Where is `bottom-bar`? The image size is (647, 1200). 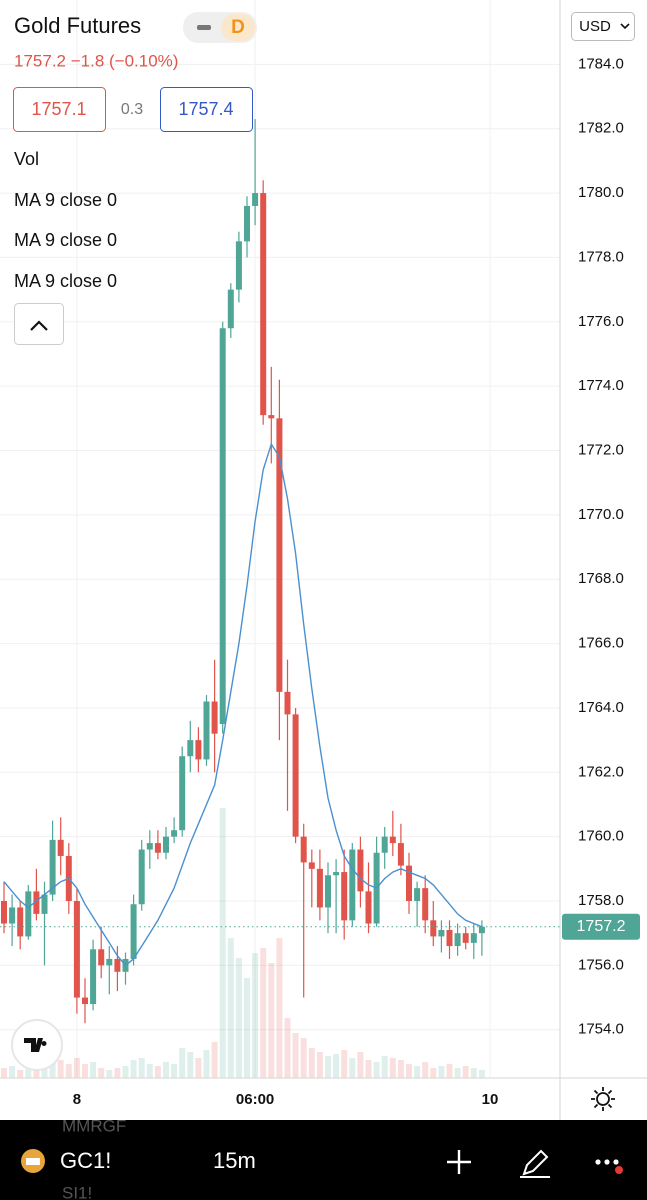
bottom-bar is located at coordinates (323, 1160).